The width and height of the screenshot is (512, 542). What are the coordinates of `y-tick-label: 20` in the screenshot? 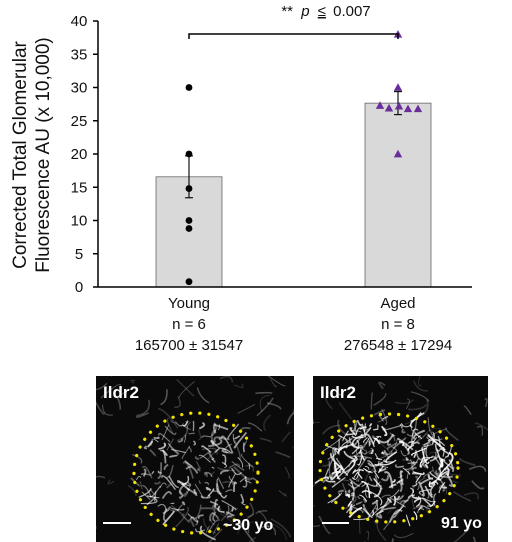 It's located at (79, 154).